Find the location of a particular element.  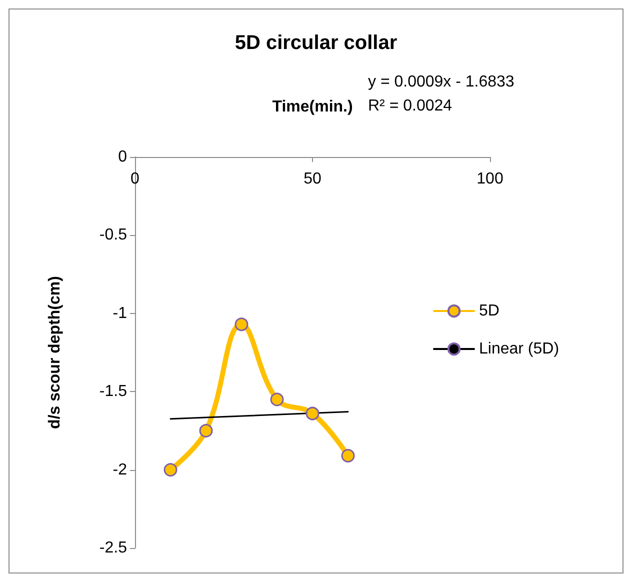

y-tick-label: -1.5 is located at coordinates (113, 391).